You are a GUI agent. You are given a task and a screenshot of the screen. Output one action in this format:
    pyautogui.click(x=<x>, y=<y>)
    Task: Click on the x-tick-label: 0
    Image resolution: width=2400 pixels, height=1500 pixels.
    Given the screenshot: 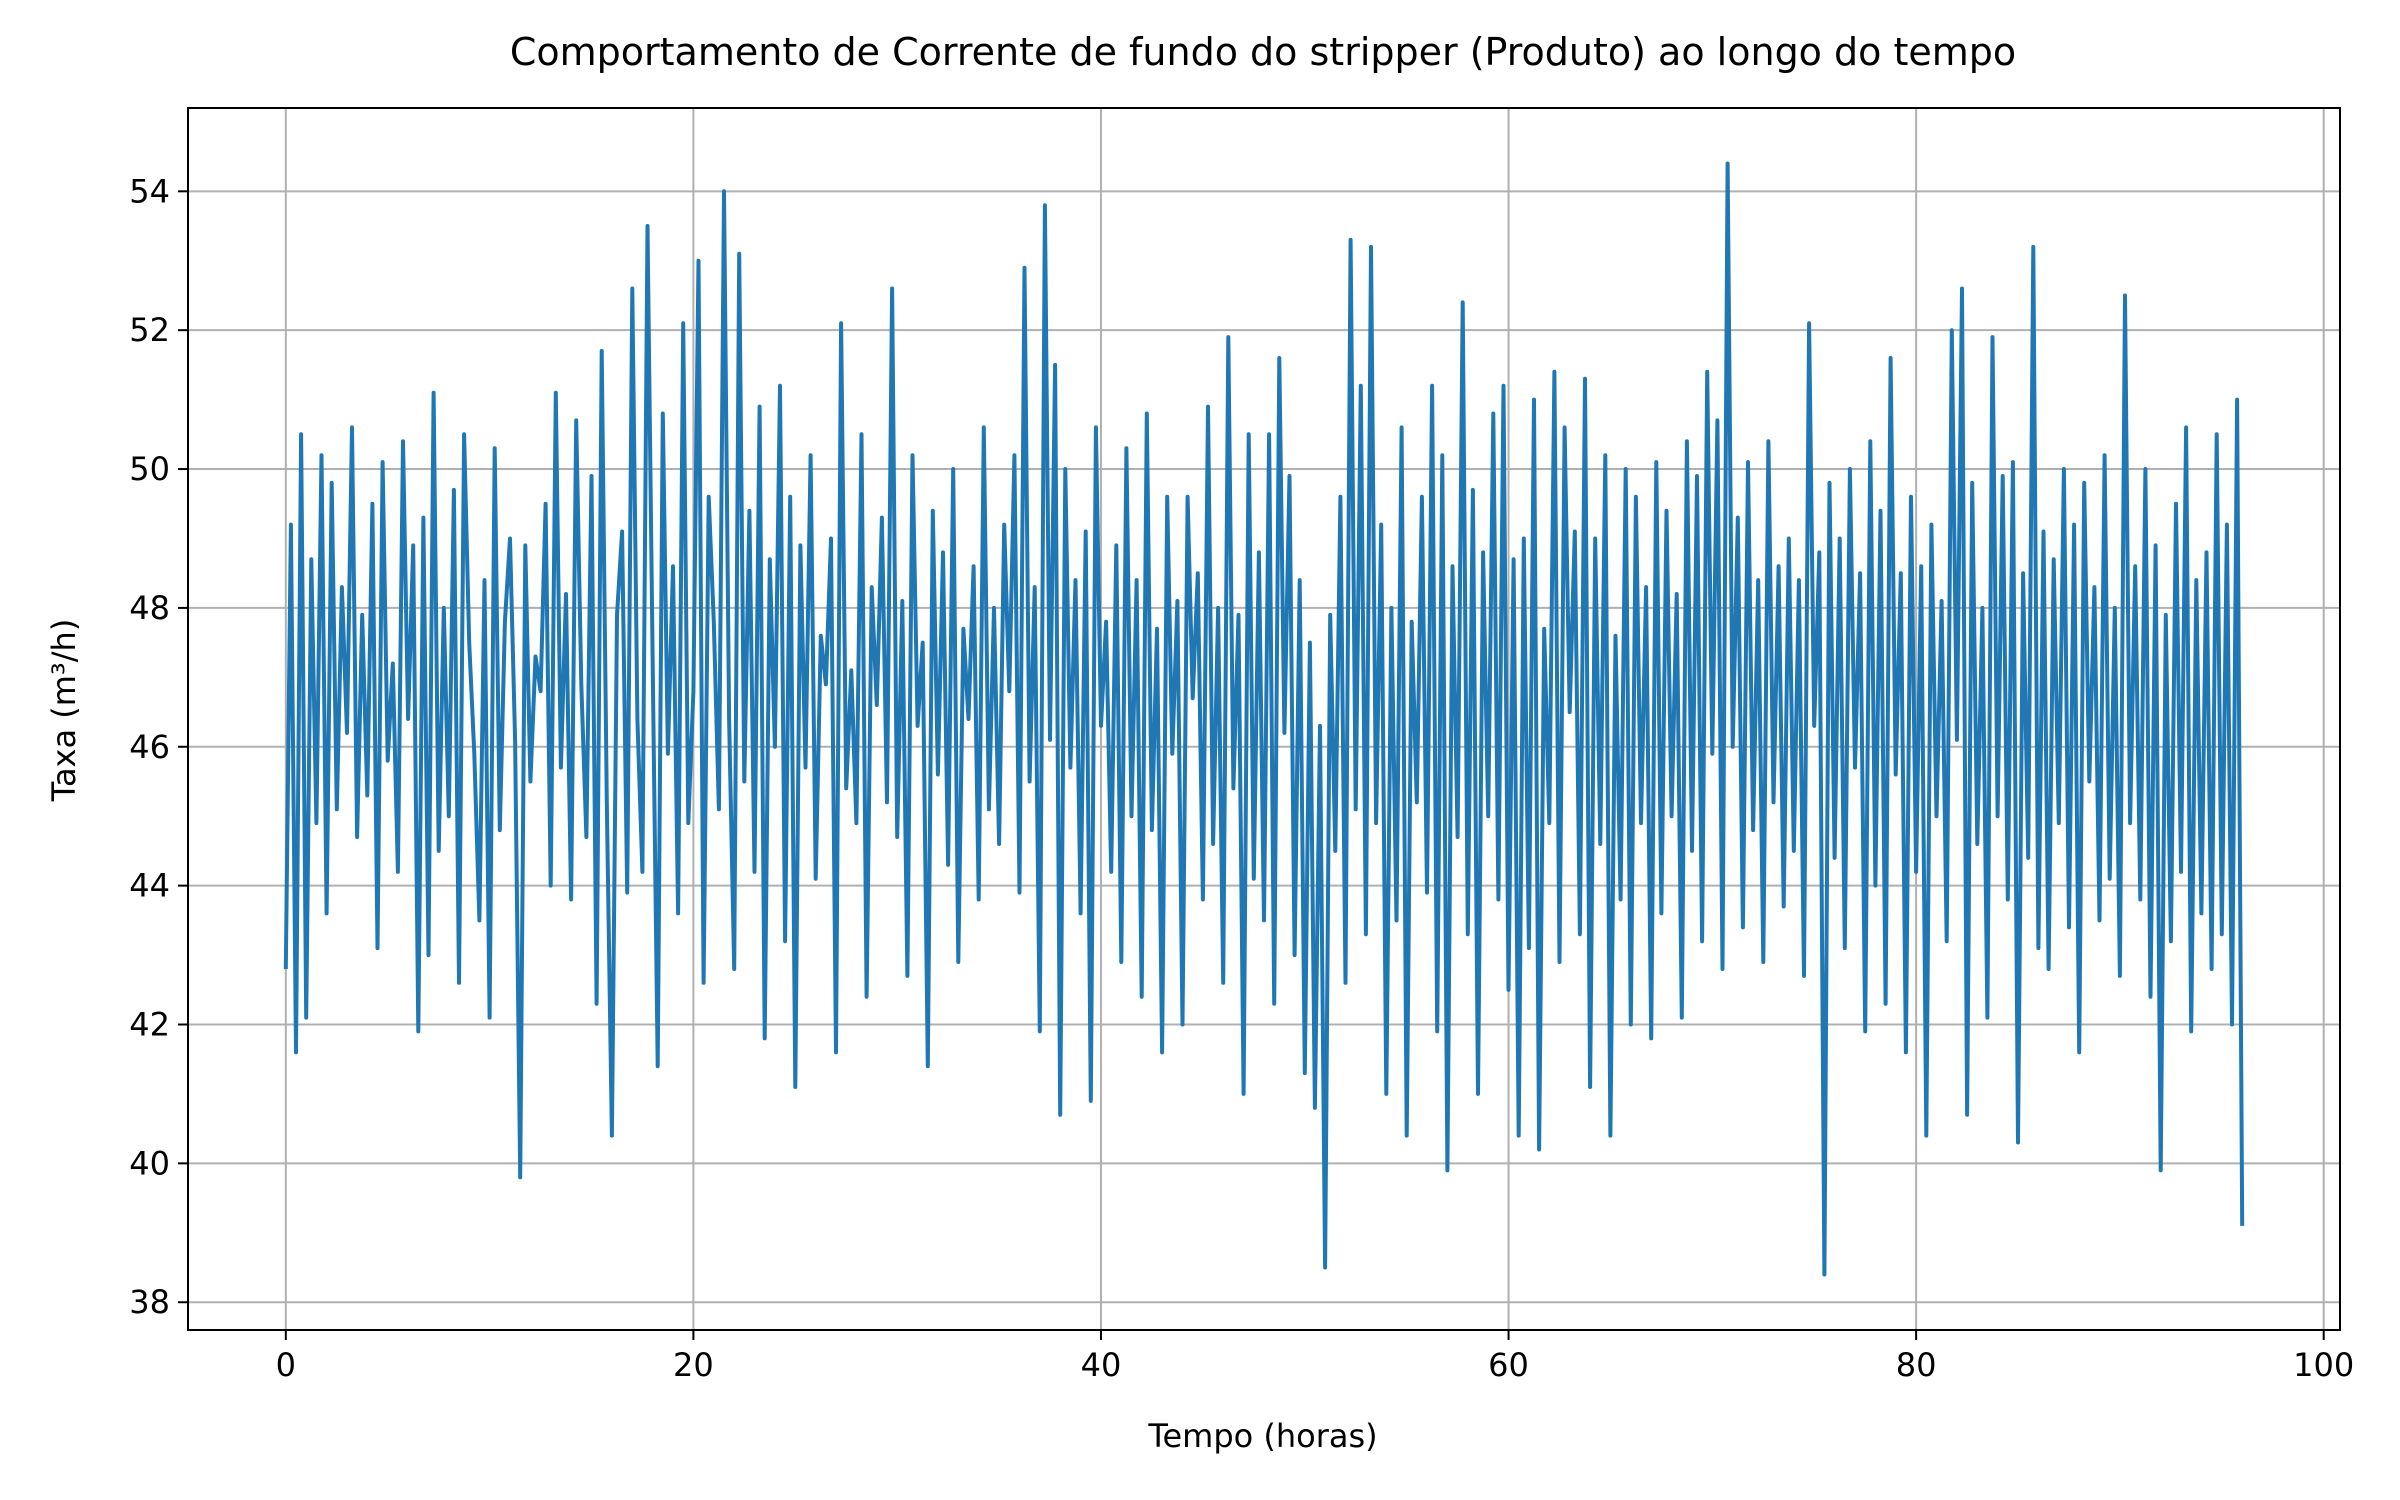 What is the action you would take?
    pyautogui.click(x=286, y=1365)
    